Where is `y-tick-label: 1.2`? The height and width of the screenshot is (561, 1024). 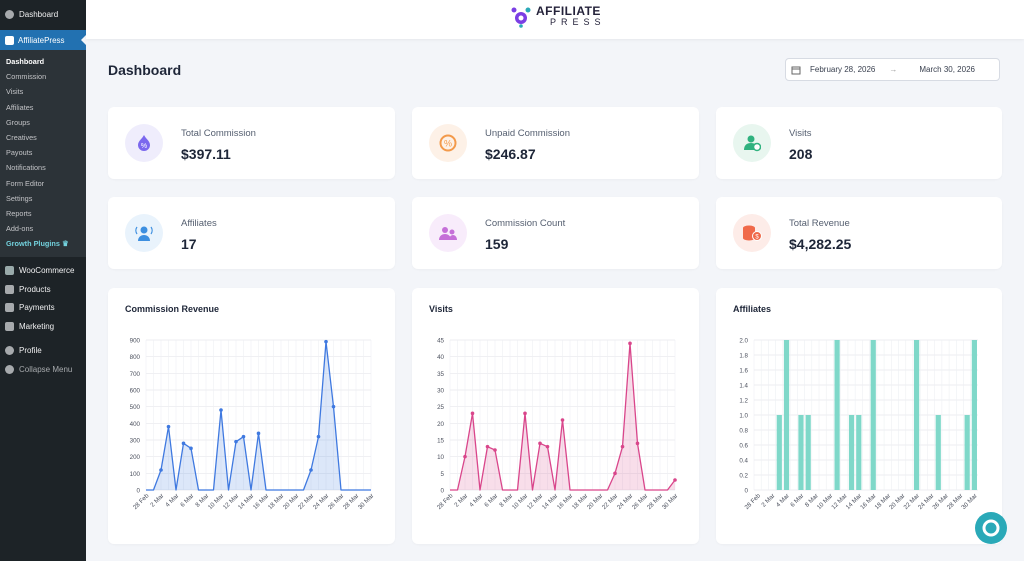 y-tick-label: 1.2 is located at coordinates (743, 401).